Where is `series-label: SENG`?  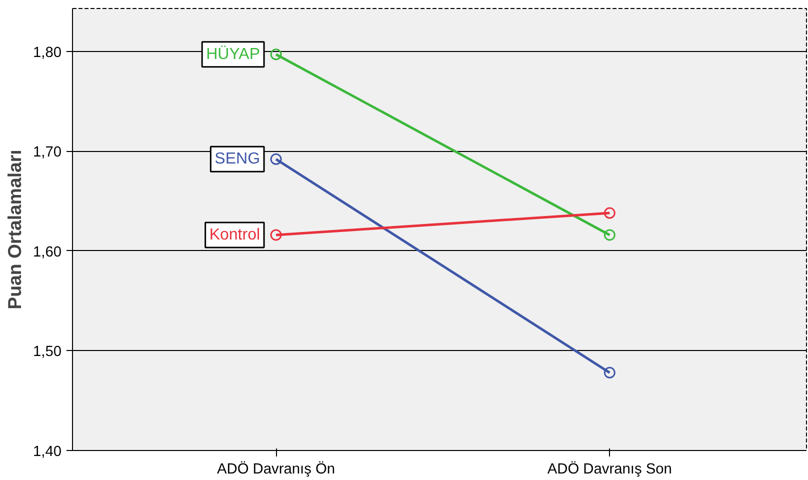 series-label: SENG is located at coordinates (237, 159).